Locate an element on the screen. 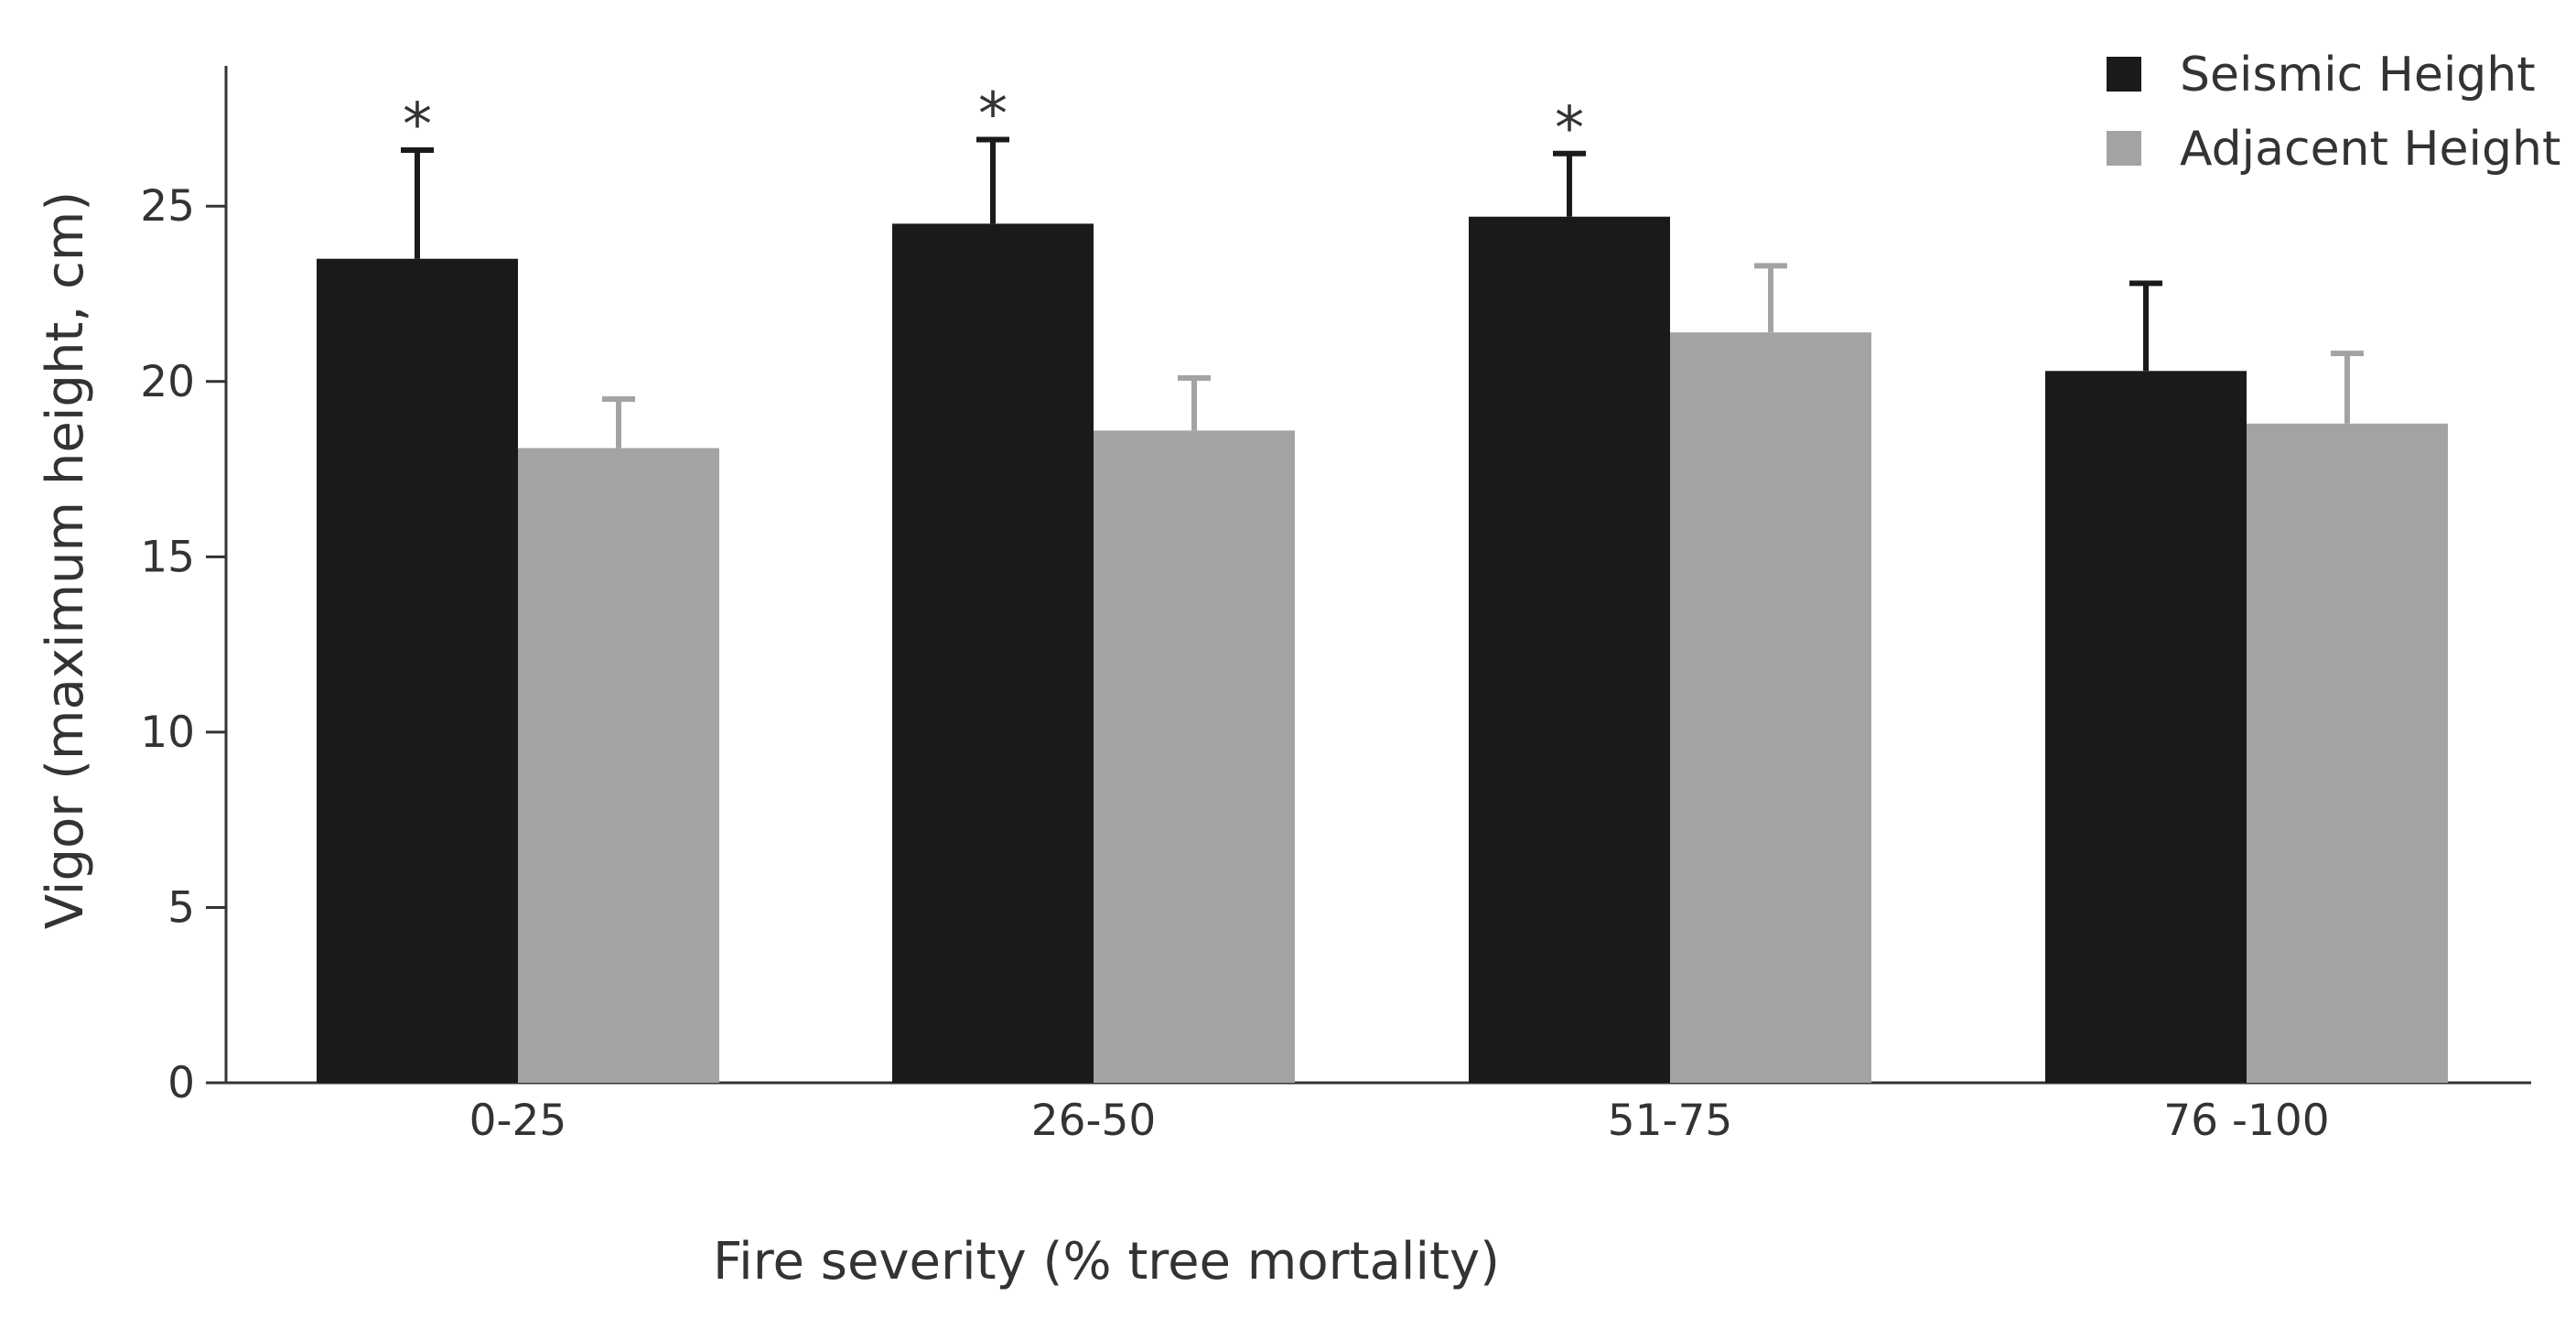 Image resolution: width=2576 pixels, height=1318 pixels. y-tick-label: 0 is located at coordinates (181, 1083).